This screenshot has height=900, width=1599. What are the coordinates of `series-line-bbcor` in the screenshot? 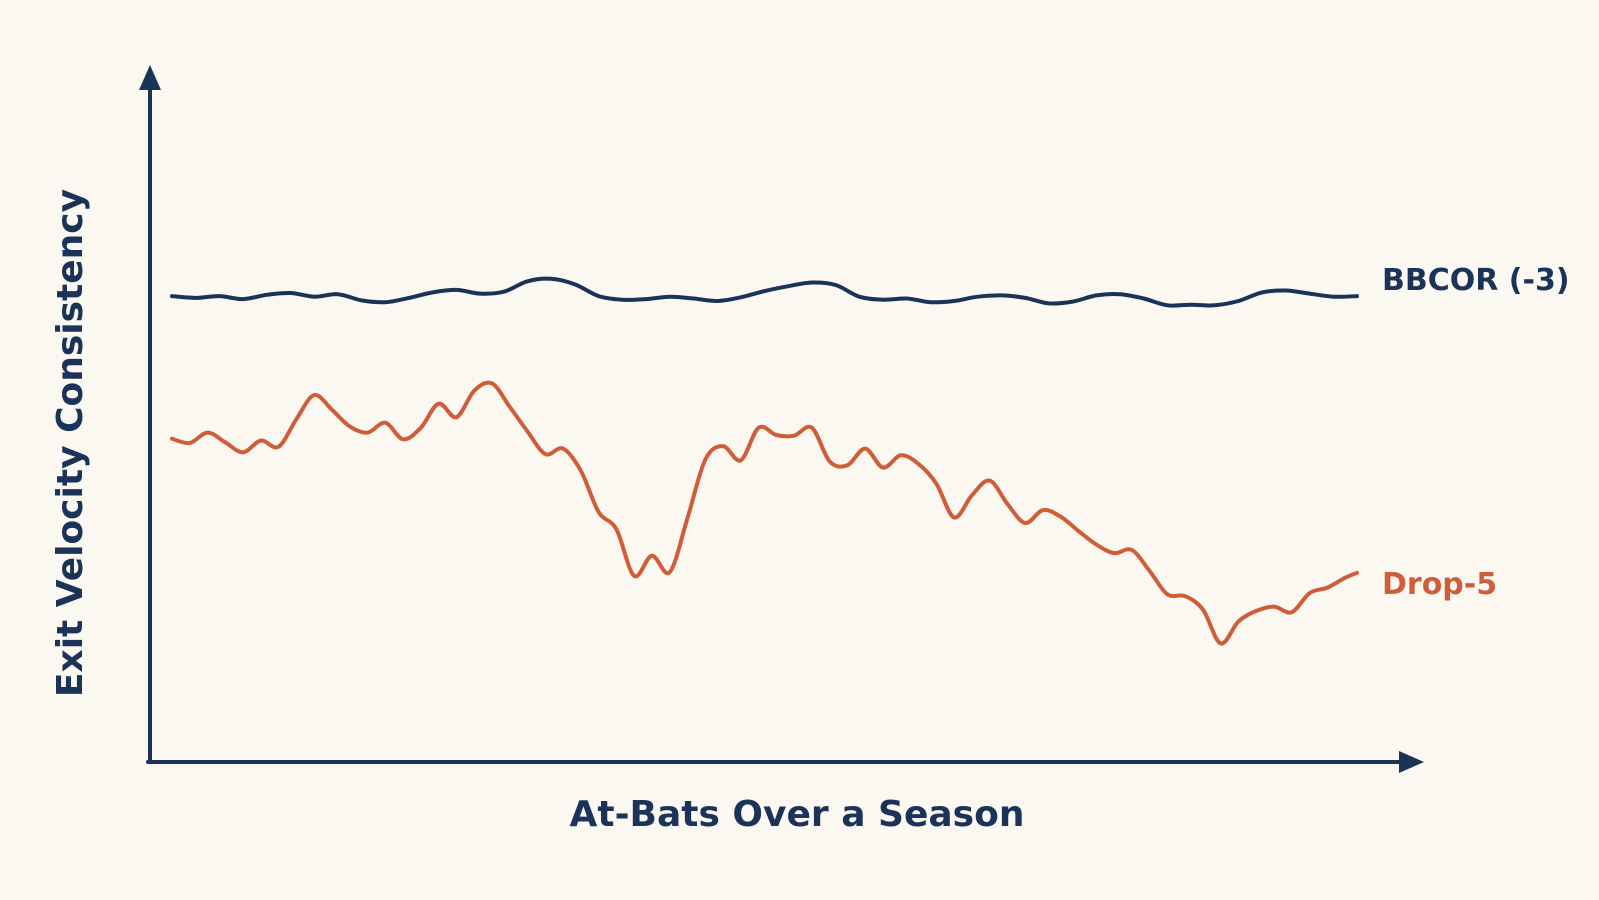 It's located at (764, 292).